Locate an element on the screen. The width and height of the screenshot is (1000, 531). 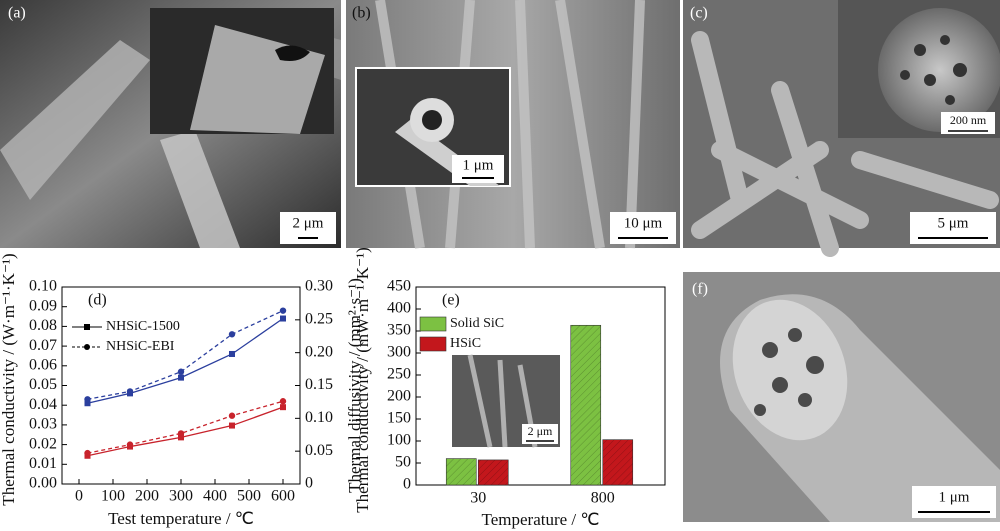
panel-label: (a) is located at coordinates (17, 13).